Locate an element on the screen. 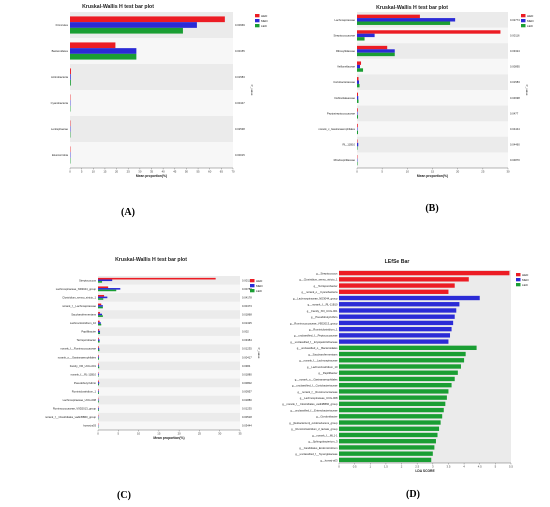 The width and height of the screenshot is (550, 507). p-value-label: 0.03324 is located at coordinates (515, 51).